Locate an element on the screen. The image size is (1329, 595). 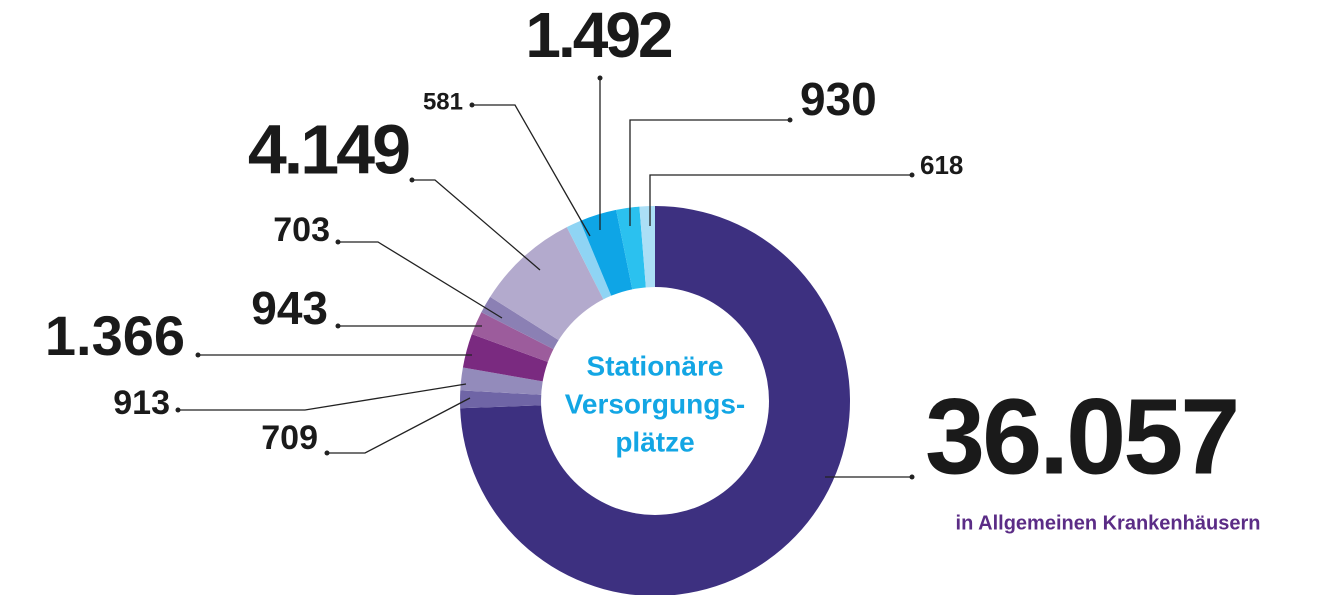
value-label: 943 is located at coordinates (289, 308).